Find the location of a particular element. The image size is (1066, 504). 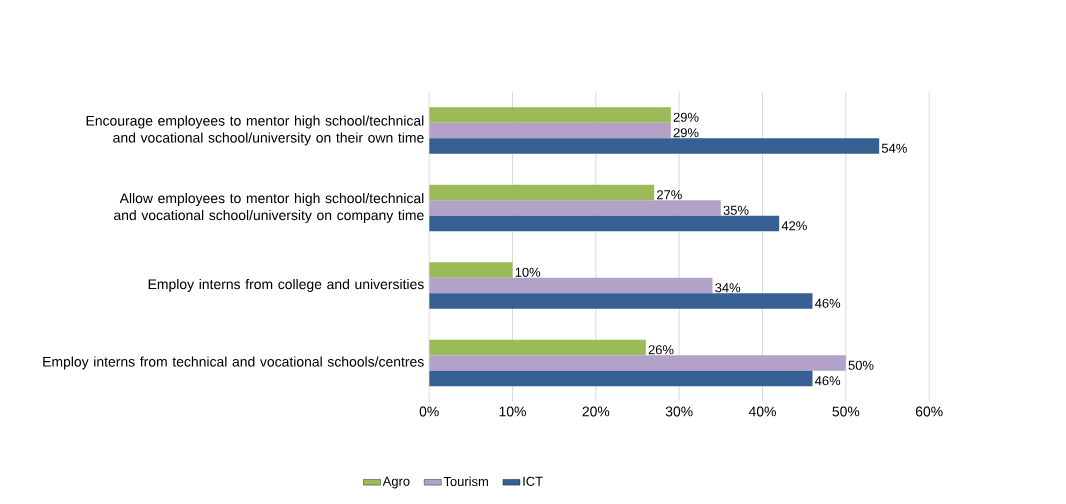

x-tick-label: 60% is located at coordinates (929, 411).